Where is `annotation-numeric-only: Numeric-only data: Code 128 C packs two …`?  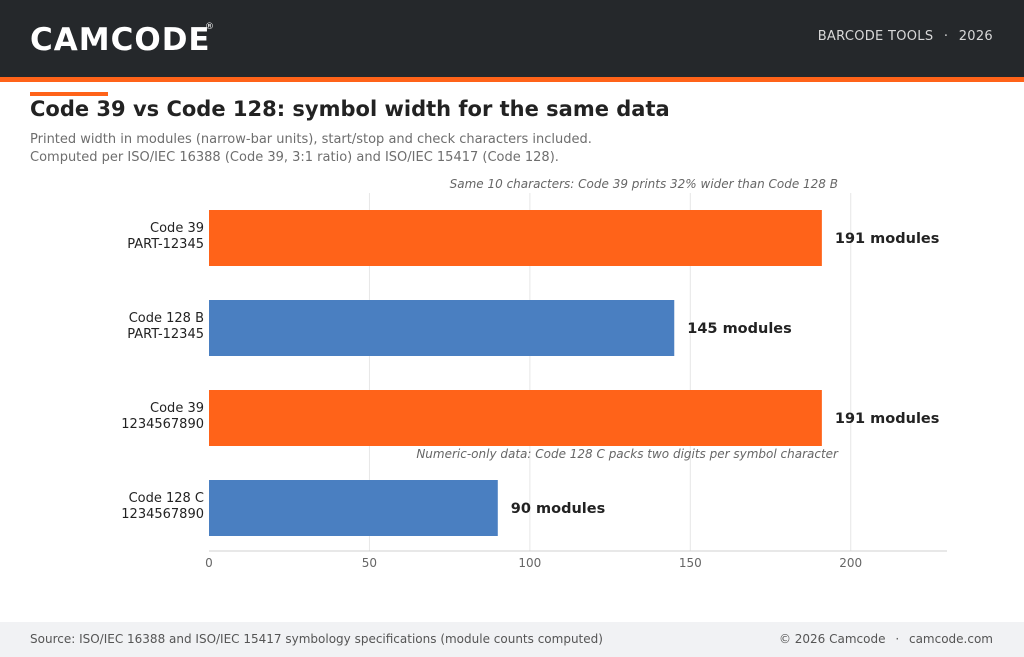
annotation-numeric-only: Numeric-only data: Code 128 C packs two … is located at coordinates (627, 454).